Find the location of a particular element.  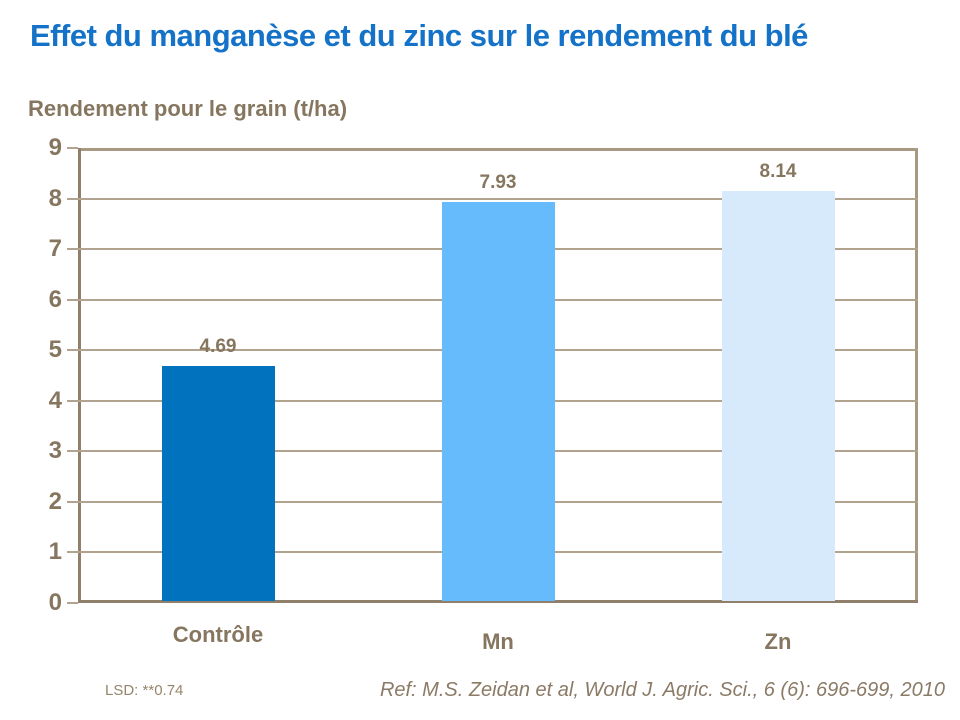

y-axis-line is located at coordinates (79, 375).